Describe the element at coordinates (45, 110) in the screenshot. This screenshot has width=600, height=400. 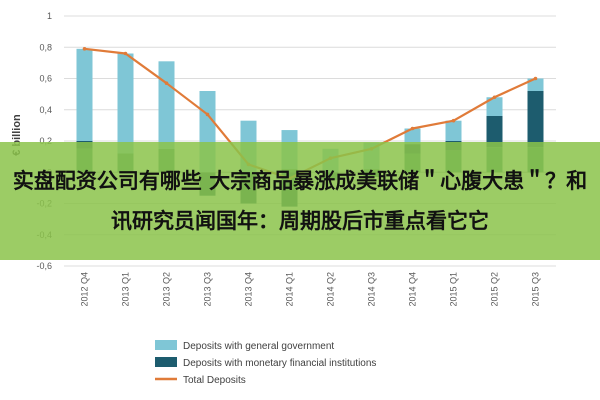
I see `y-tick-label: 0,4` at that location.